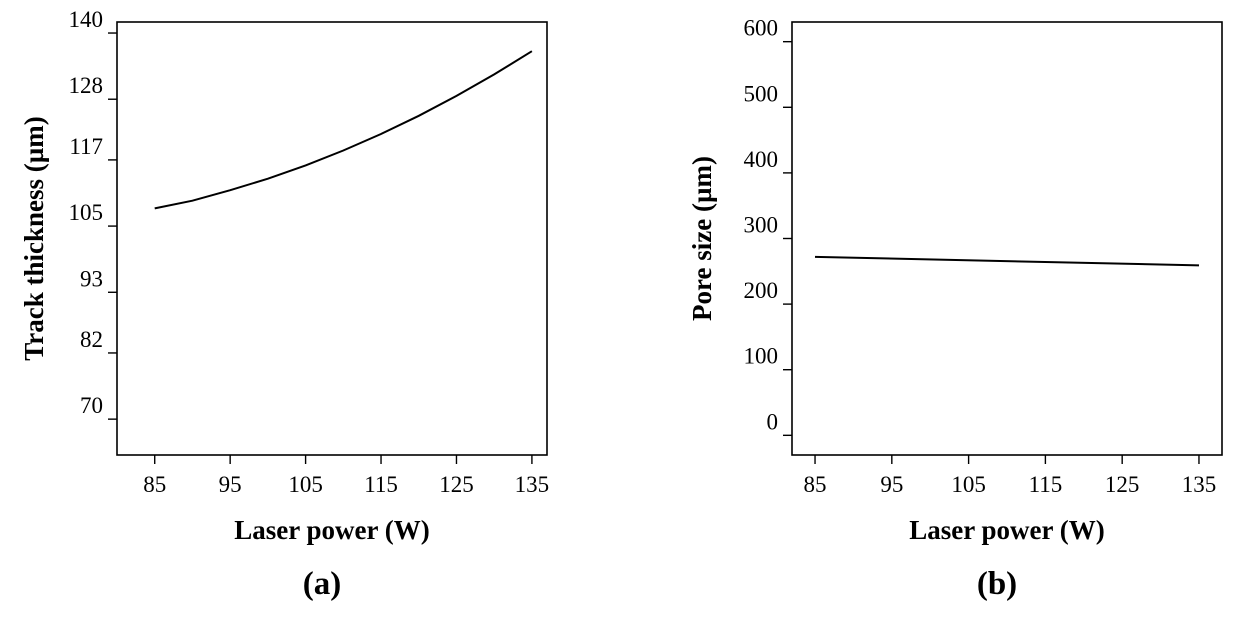 The width and height of the screenshot is (1235, 619). What do you see at coordinates (773, 421) in the screenshot?
I see `y-tick-label: 0` at bounding box center [773, 421].